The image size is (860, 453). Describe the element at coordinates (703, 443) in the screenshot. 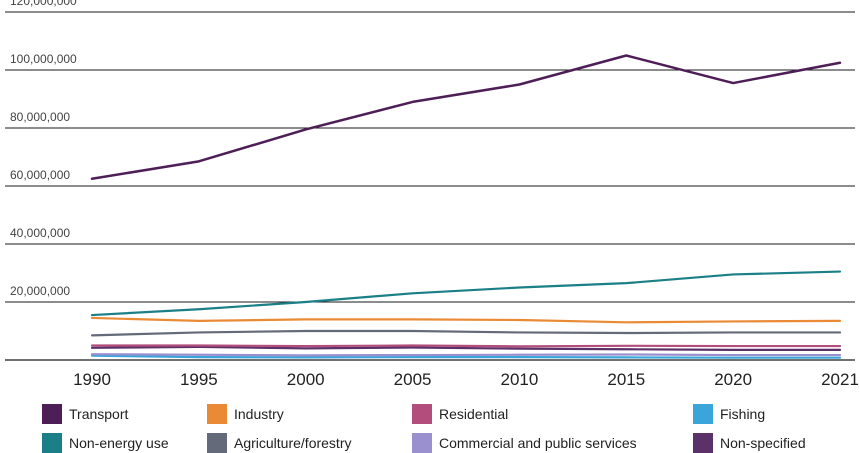

I see `legend-swatch-non-specified` at that location.